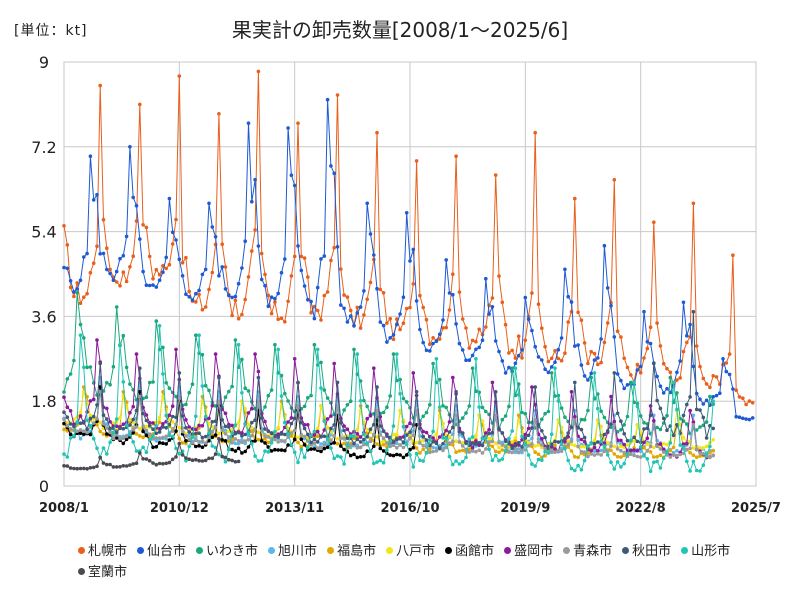  Describe the element at coordinates (534, 551) in the screenshot. I see `legend-label: 盛岡市` at that location.